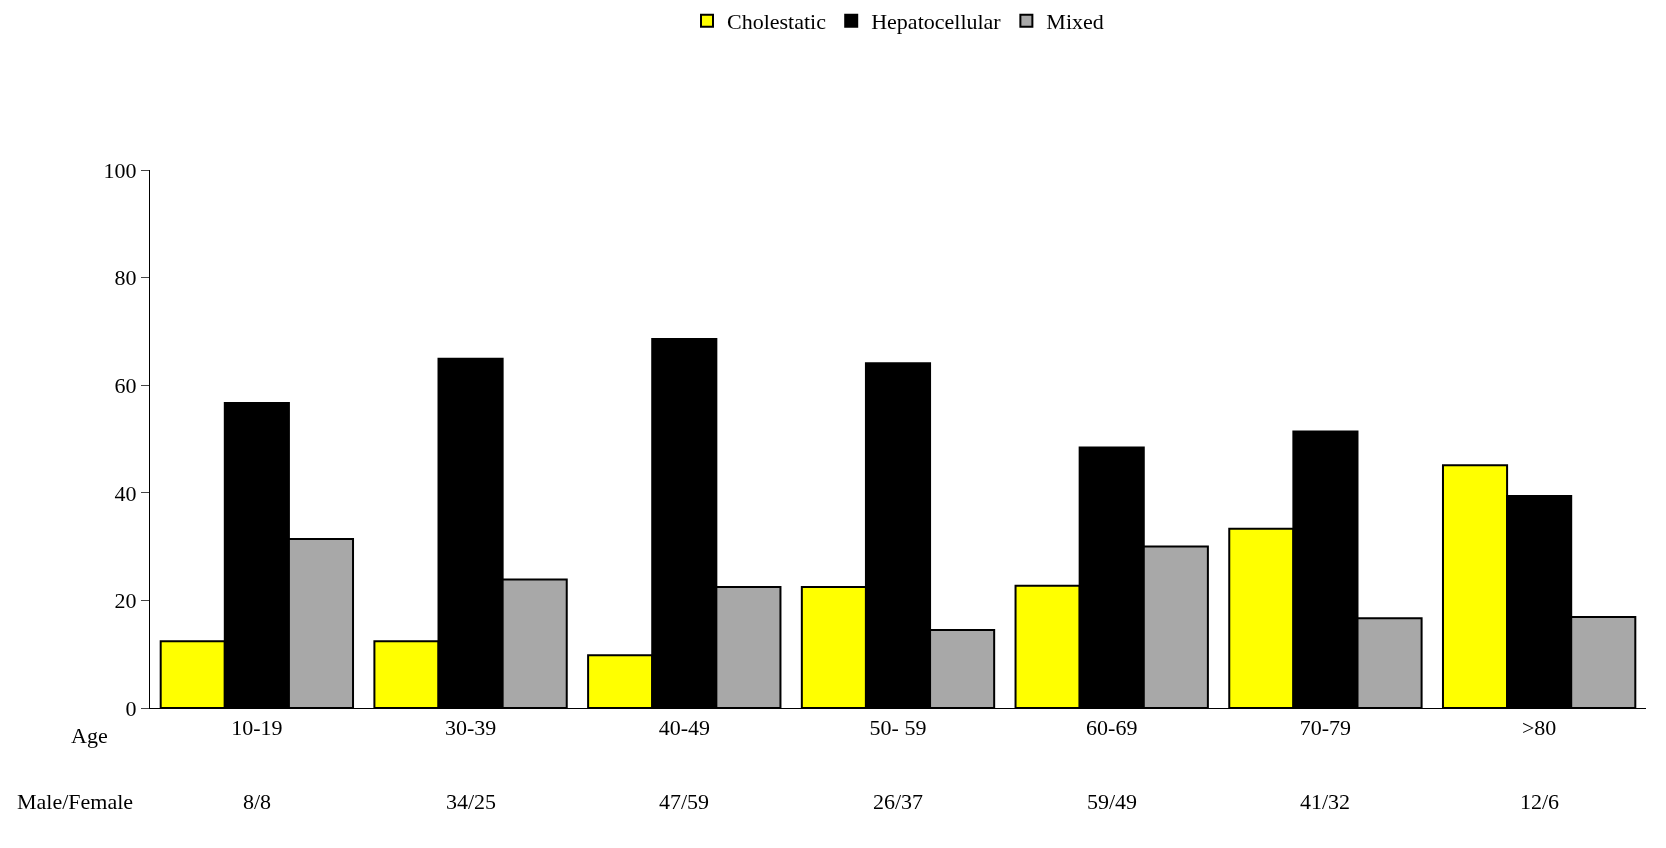 The image size is (1666, 848). Describe the element at coordinates (898, 728) in the screenshot. I see `x-tick-label: 50- 59` at that location.